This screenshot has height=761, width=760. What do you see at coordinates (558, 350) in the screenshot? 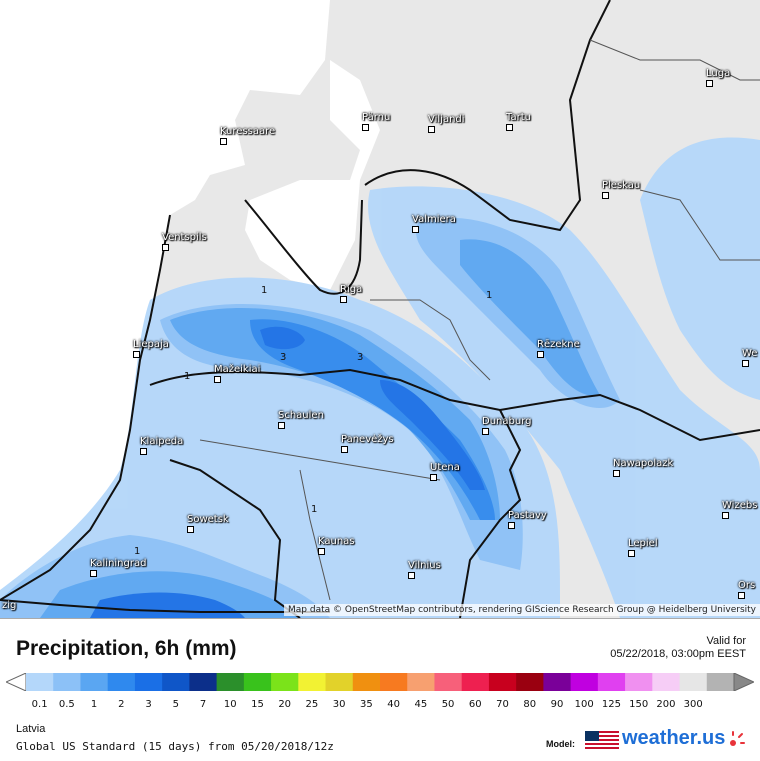
I see `city-label: Rēzekne` at bounding box center [558, 350].